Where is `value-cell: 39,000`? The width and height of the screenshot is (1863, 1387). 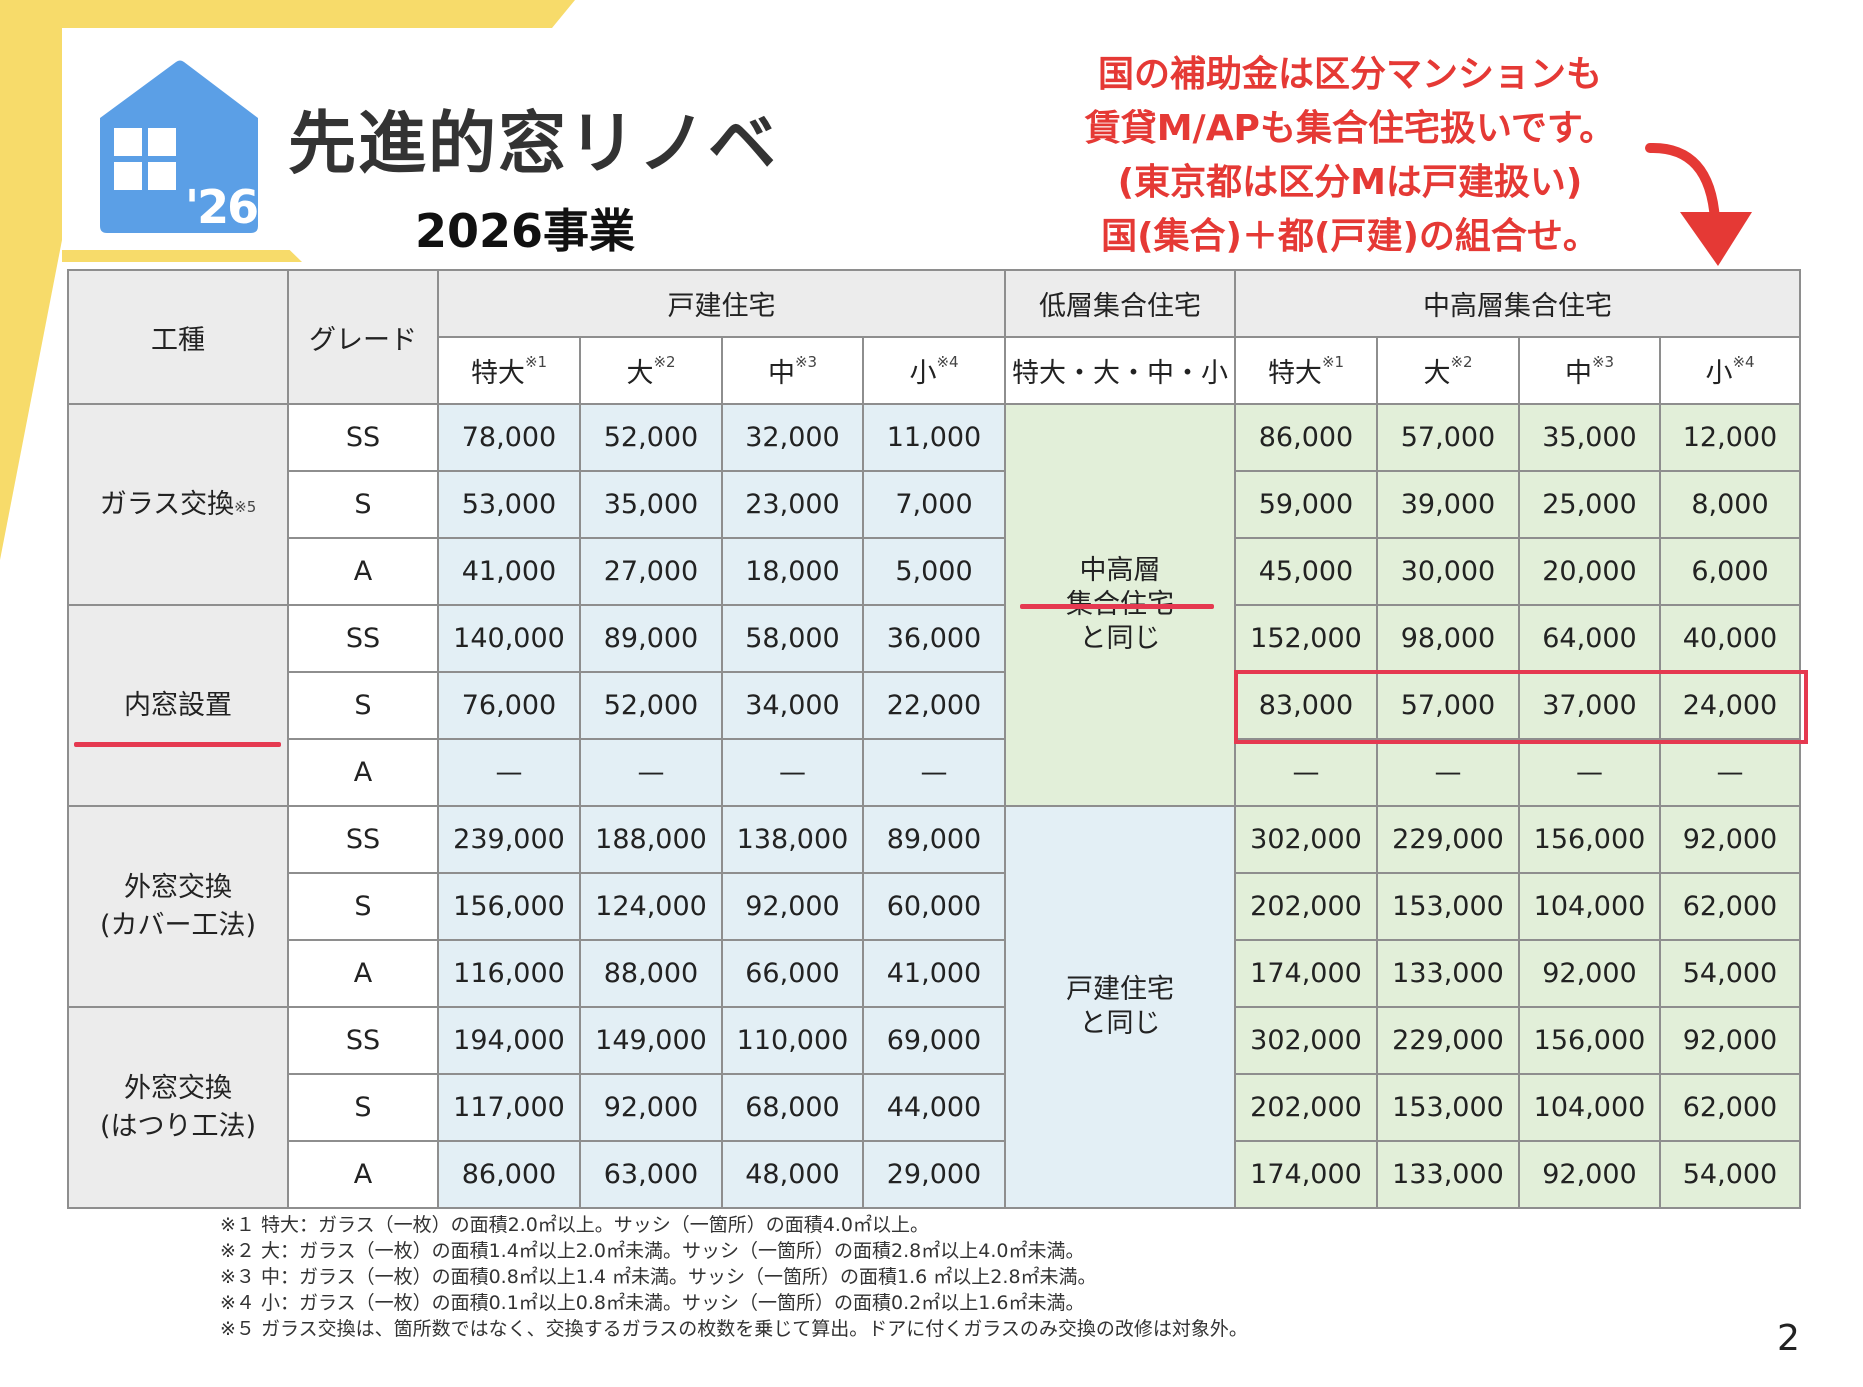 value-cell: 39,000 is located at coordinates (1448, 504).